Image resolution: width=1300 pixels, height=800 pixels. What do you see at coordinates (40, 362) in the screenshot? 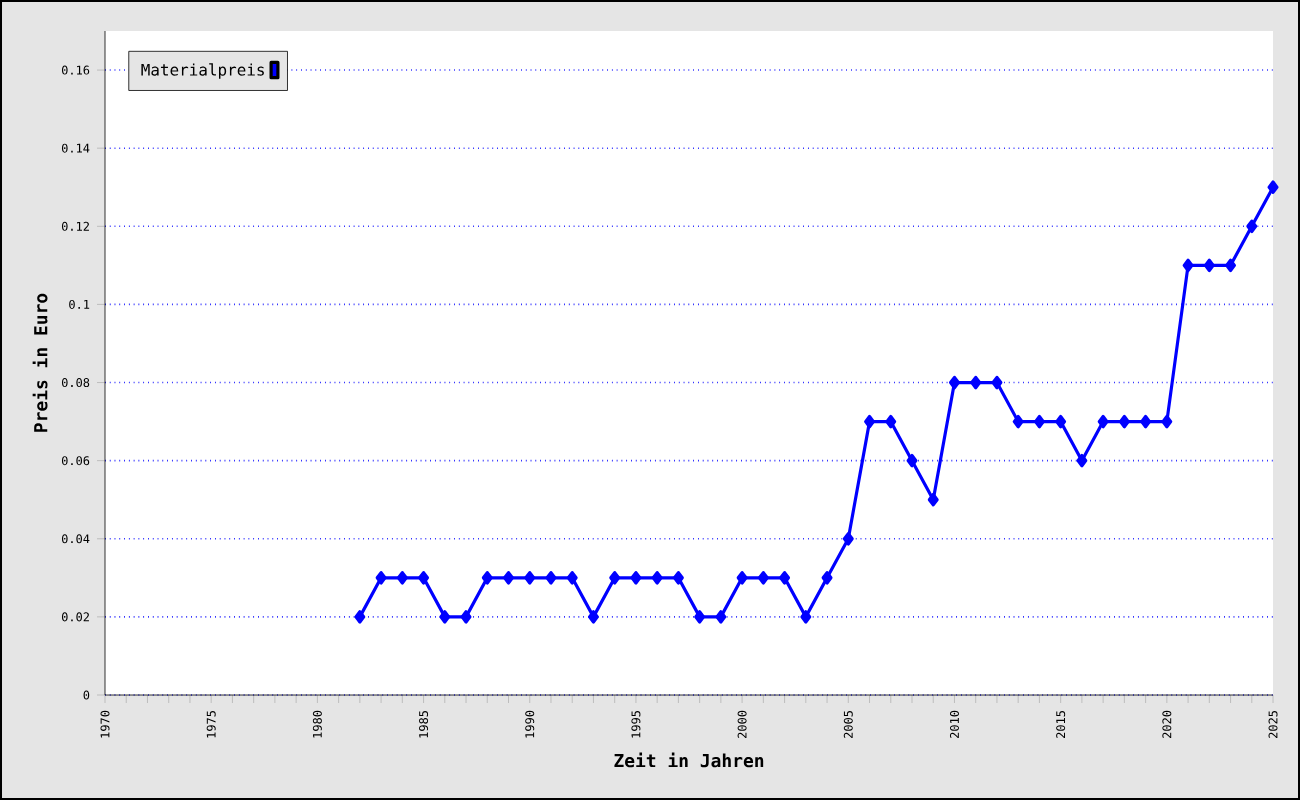
I see `y-axis-title: Preis in Euro` at bounding box center [40, 362].